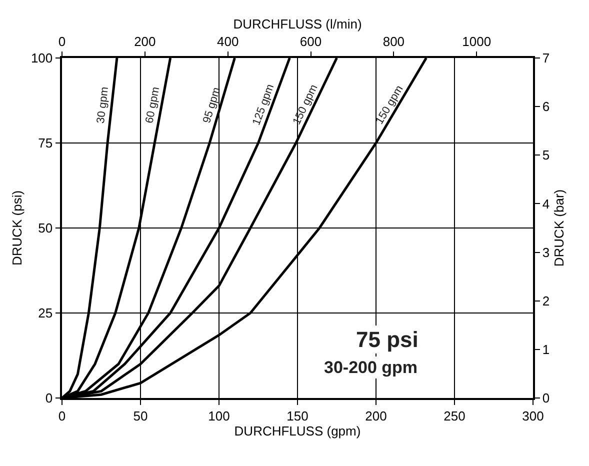  What do you see at coordinates (297, 416) in the screenshot?
I see `x-tick-label: 150` at bounding box center [297, 416].